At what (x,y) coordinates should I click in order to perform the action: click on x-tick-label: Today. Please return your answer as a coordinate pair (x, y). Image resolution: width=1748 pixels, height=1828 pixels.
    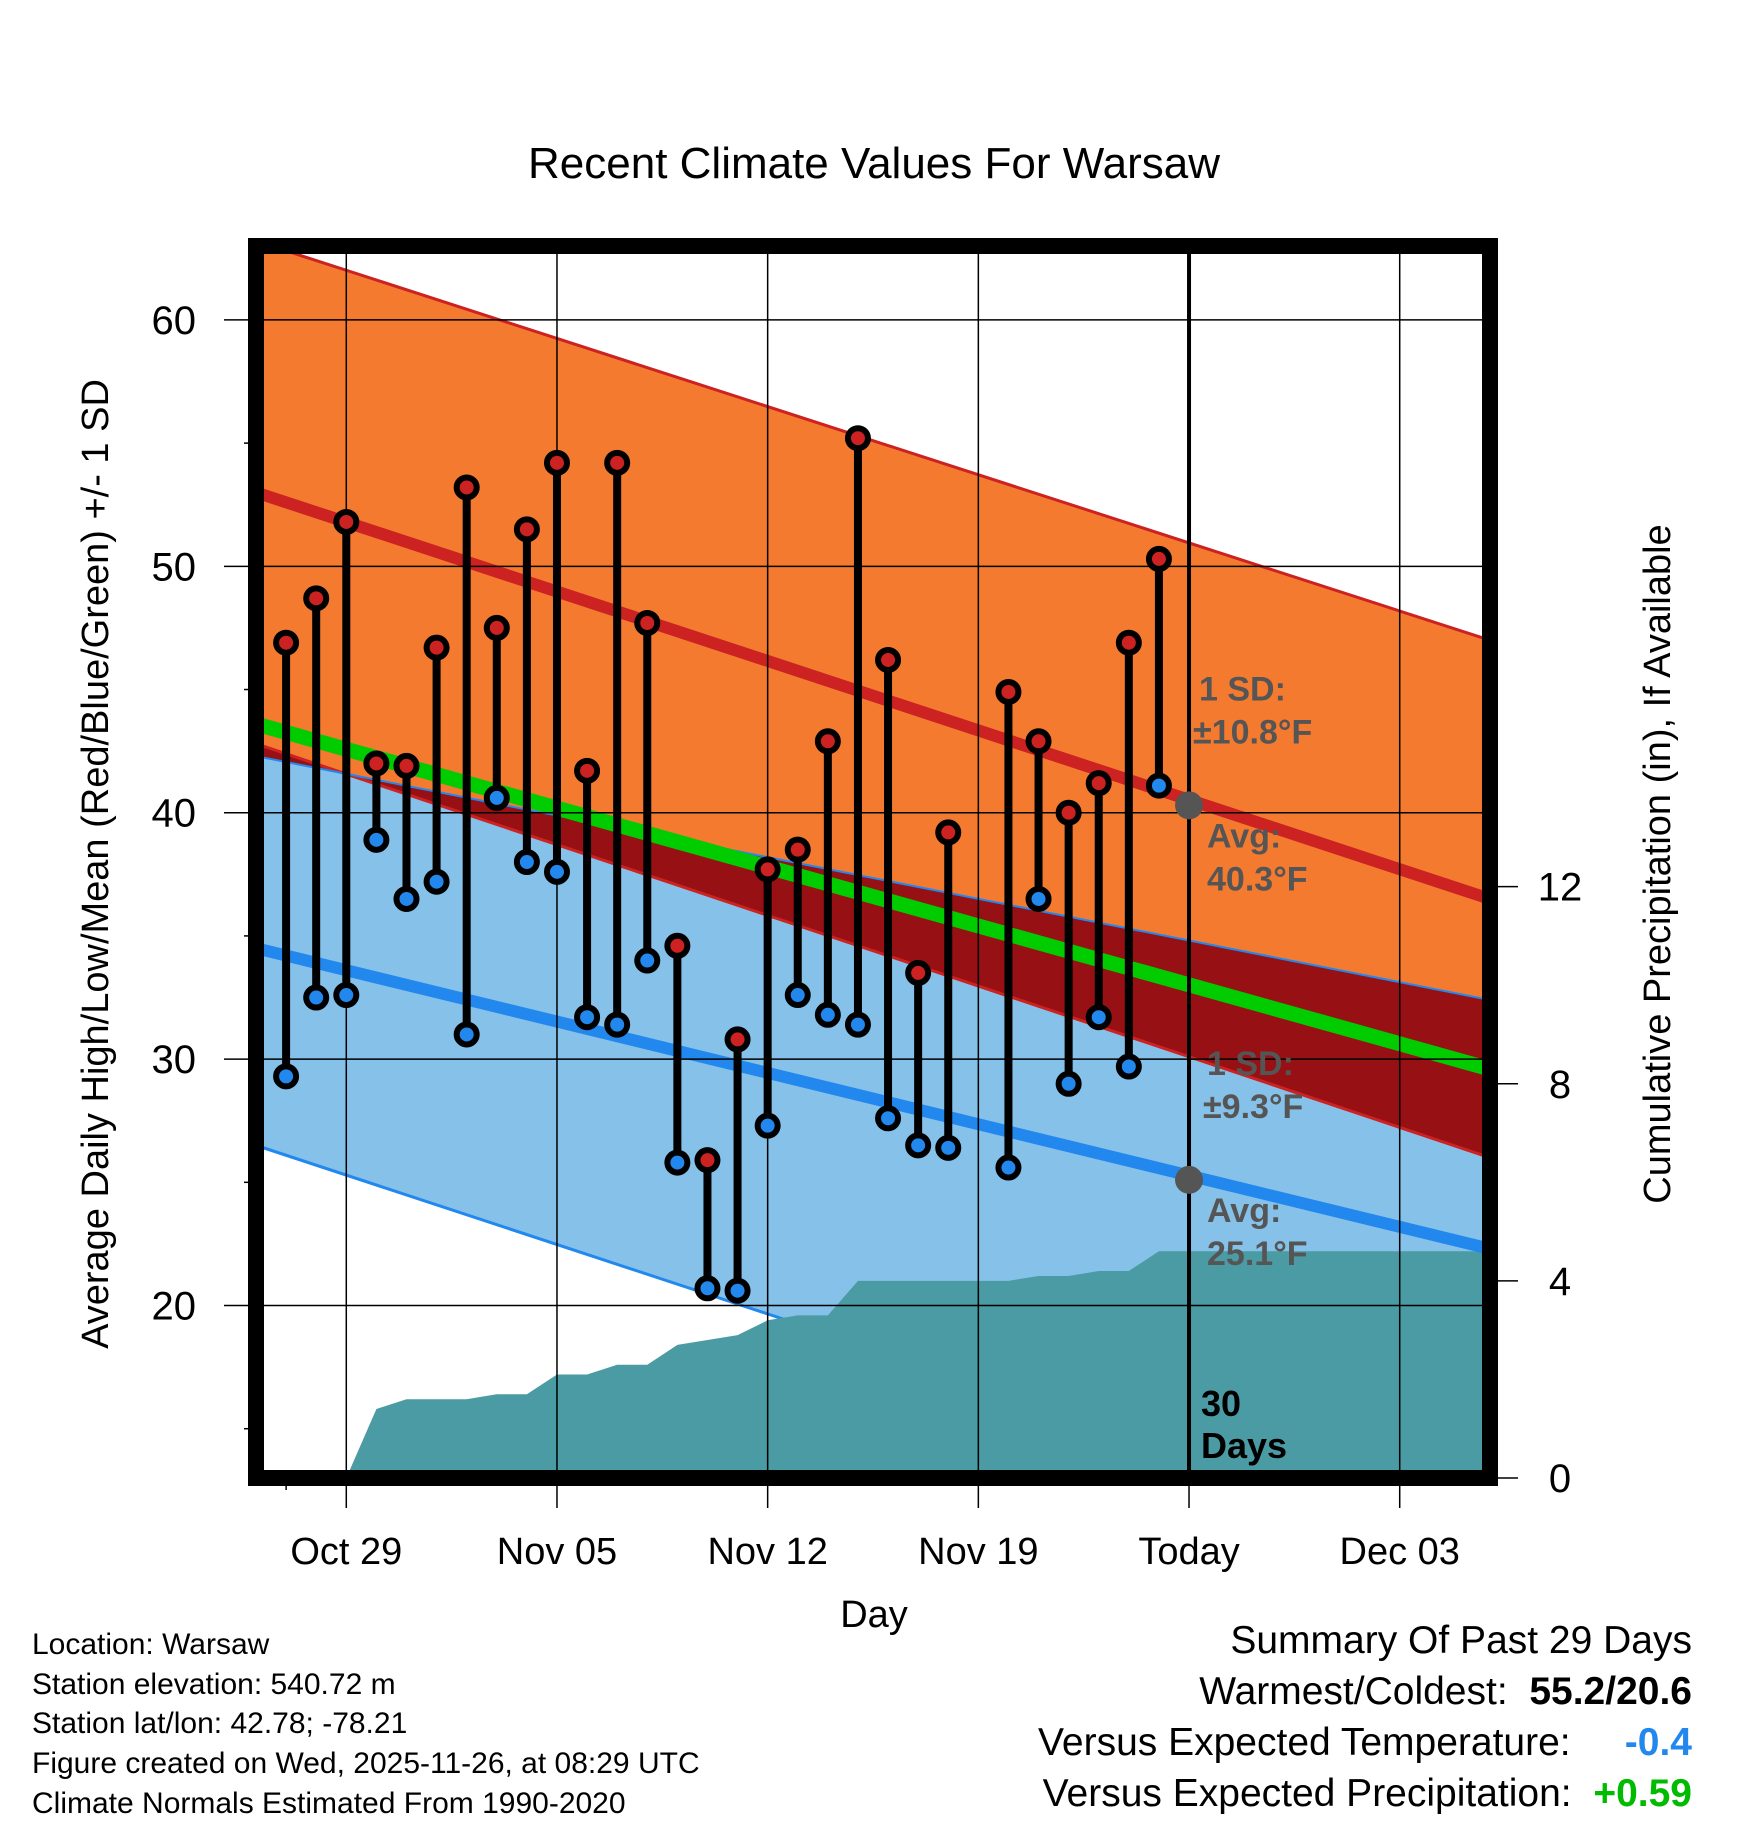
    Looking at the image, I should click on (1188, 1552).